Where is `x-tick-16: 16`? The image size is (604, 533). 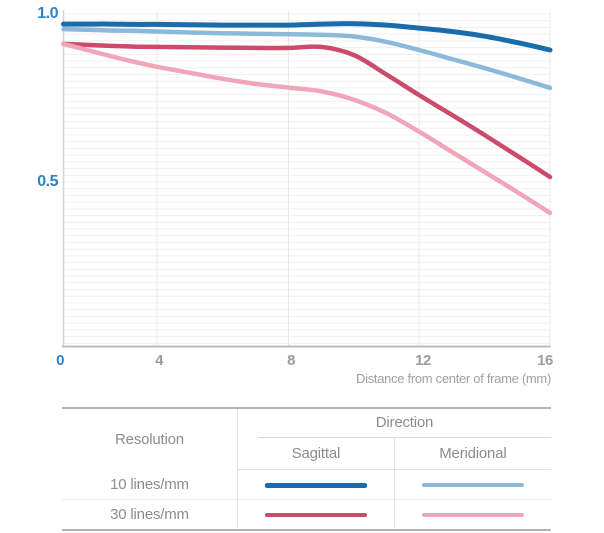 x-tick-16: 16 is located at coordinates (545, 360).